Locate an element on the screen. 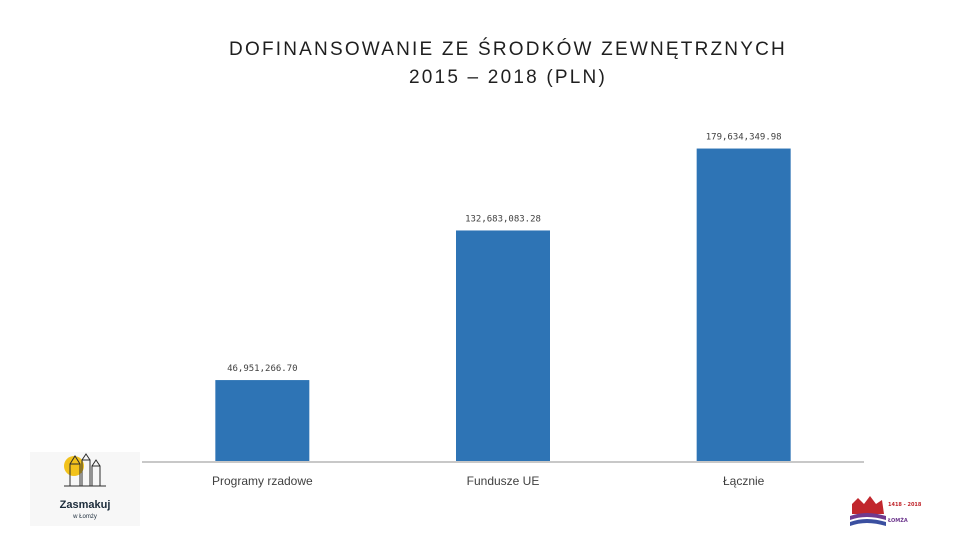 This screenshot has width=960, height=540. data-label-1: 46,951,266.70 is located at coordinates (262, 369).